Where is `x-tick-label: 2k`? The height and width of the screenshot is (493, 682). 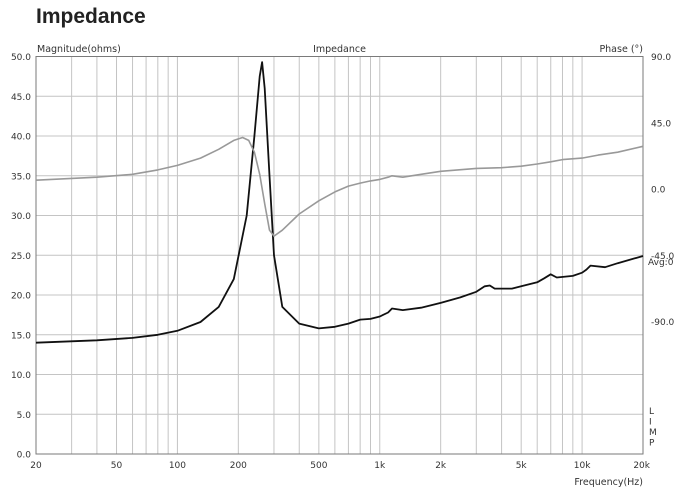
x-tick-label: 2k is located at coordinates (441, 466).